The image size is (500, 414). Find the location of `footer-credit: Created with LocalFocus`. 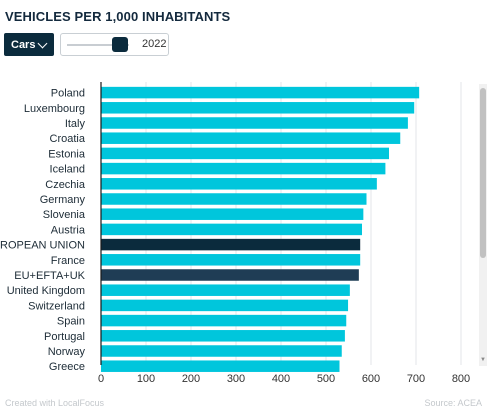

footer-credit: Created with LocalFocus is located at coordinates (55, 403).